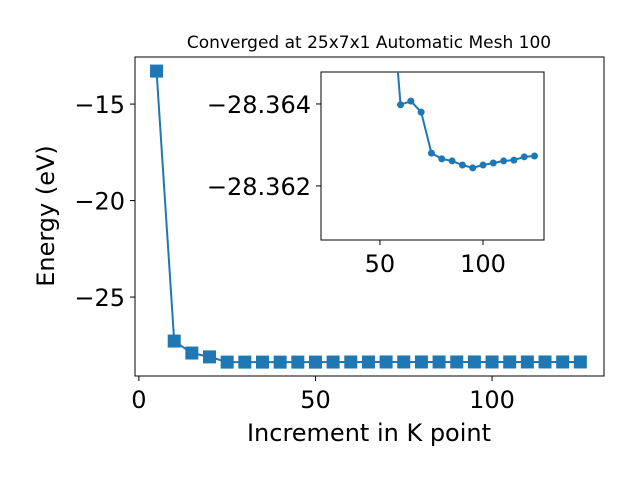 This screenshot has width=640, height=480. I want to click on x-tick-label: 0, so click(138, 400).